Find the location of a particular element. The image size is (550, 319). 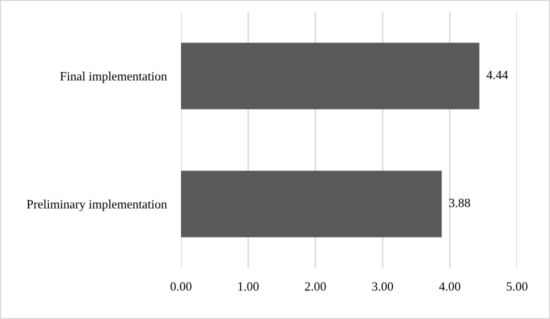

data-label: 4.44 is located at coordinates (497, 75).